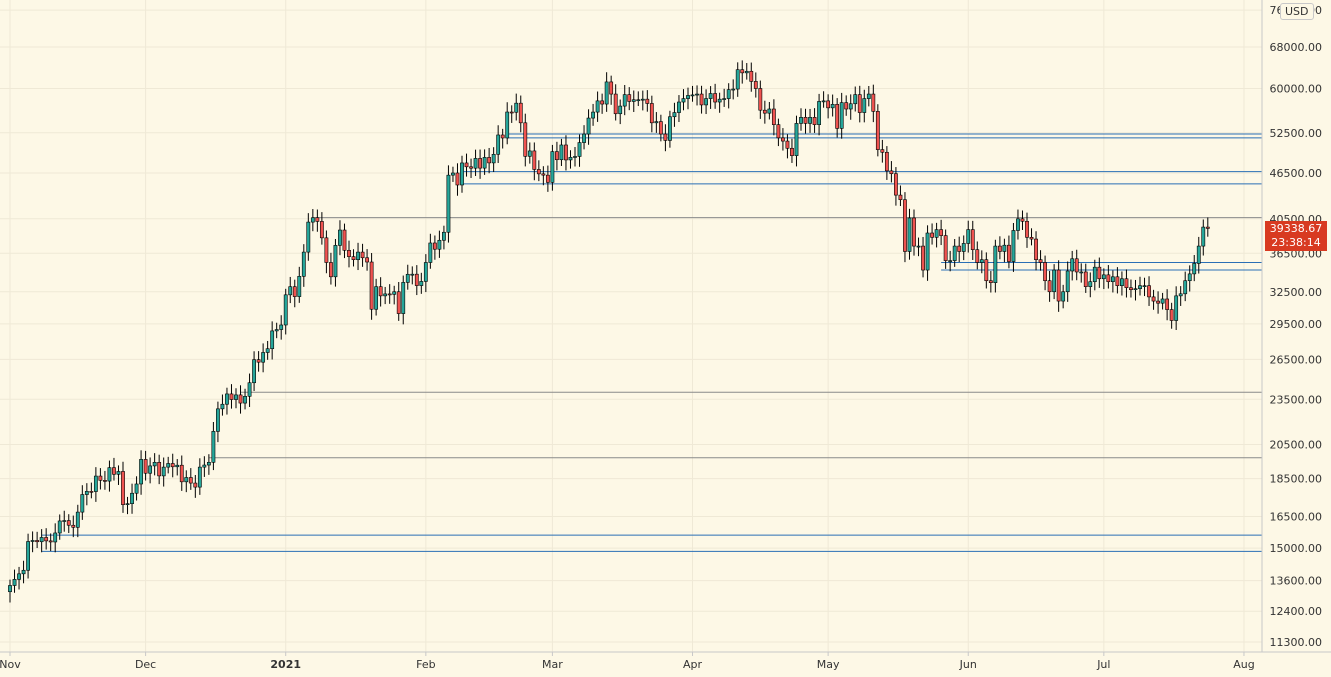 The height and width of the screenshot is (677, 1331). What do you see at coordinates (10, 664) in the screenshot?
I see `x-tick-label: Nov` at bounding box center [10, 664].